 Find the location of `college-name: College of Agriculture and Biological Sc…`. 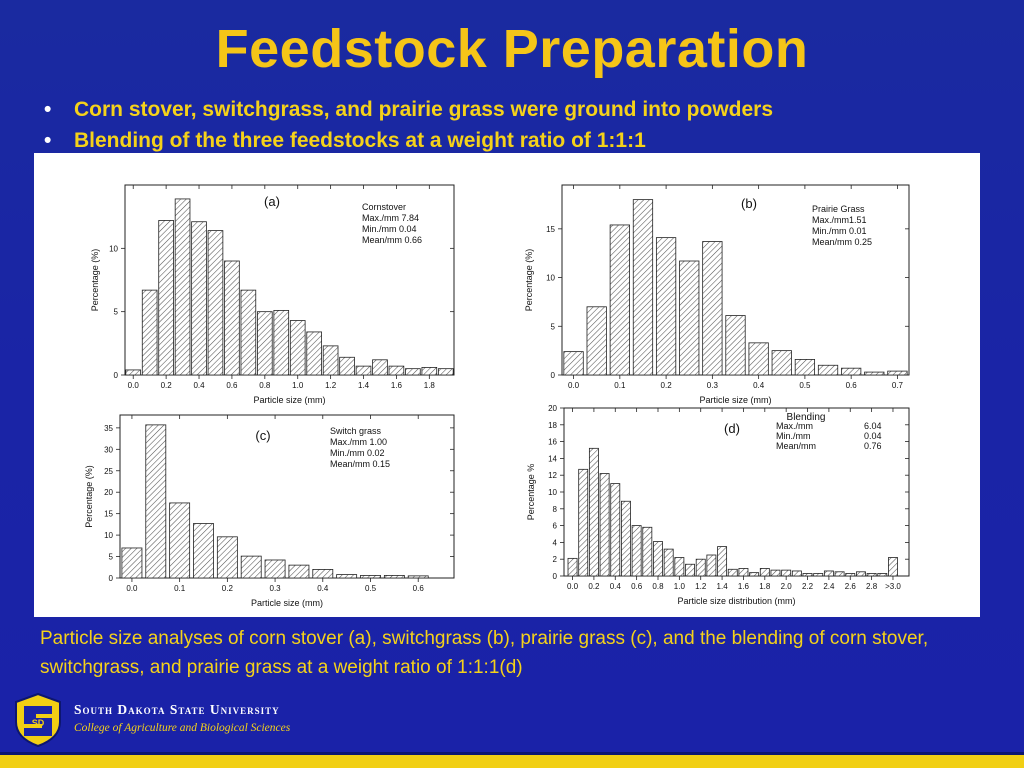

college-name: College of Agriculture and Biological Sc… is located at coordinates (182, 728).